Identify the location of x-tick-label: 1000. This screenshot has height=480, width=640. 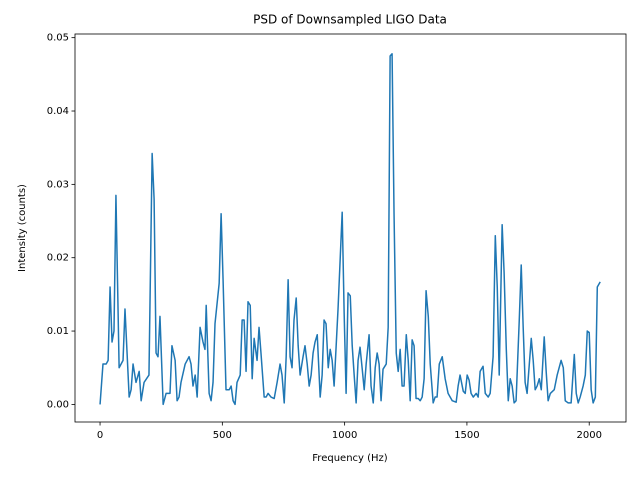
(344, 435).